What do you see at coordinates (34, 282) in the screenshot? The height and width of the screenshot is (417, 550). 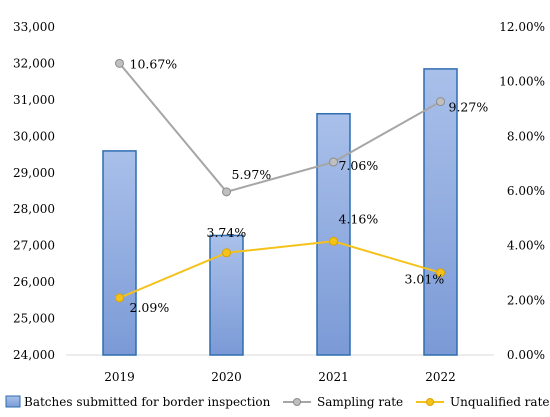 I see `left-tick-label: 26,000` at bounding box center [34, 282].